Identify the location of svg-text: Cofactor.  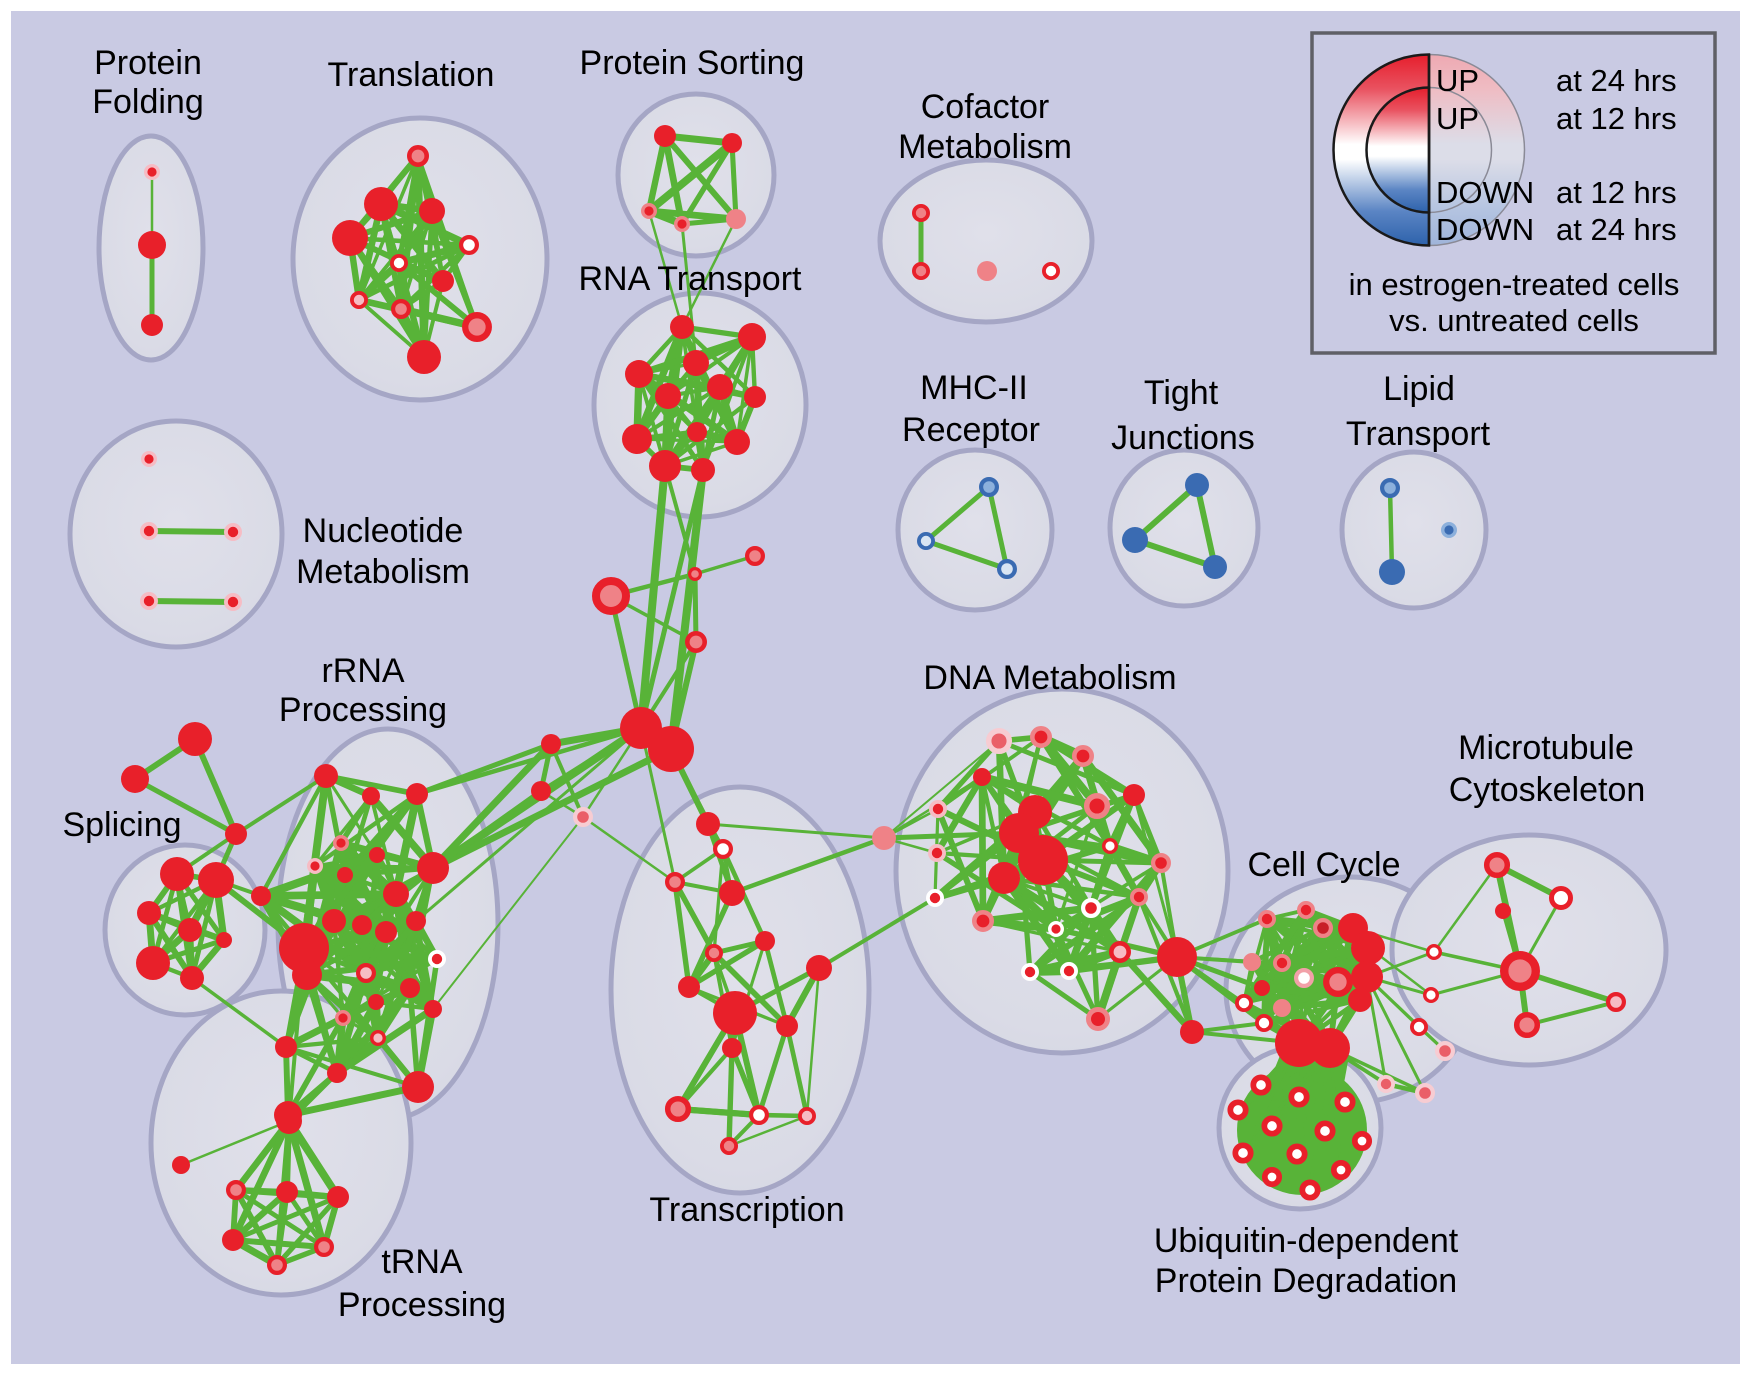
(985, 107).